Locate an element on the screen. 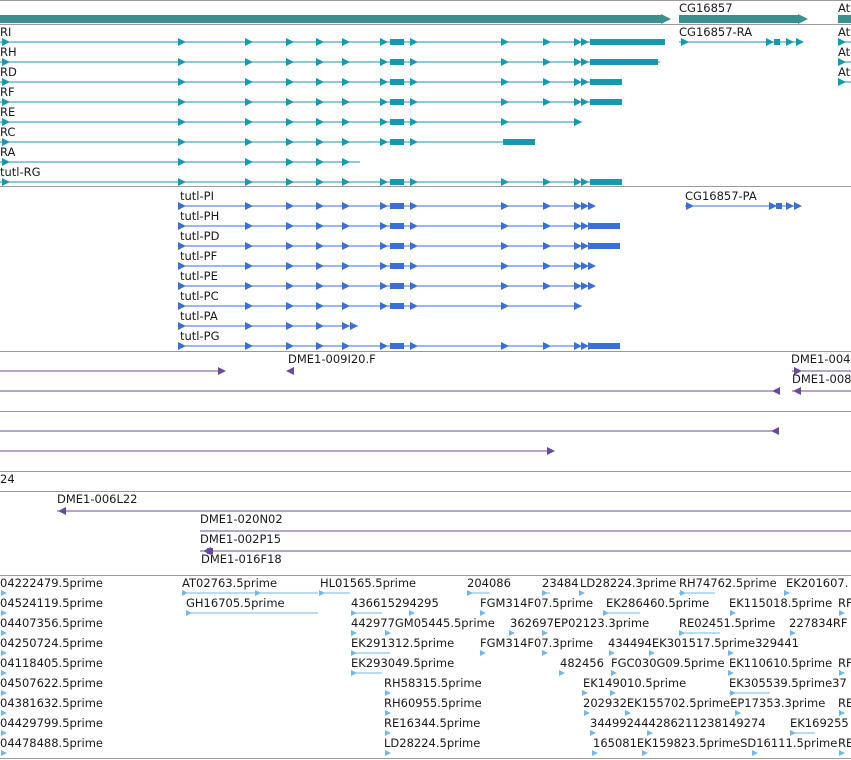  est-label: 202932EK155702.5primeEP17353.3prime is located at coordinates (704, 703).